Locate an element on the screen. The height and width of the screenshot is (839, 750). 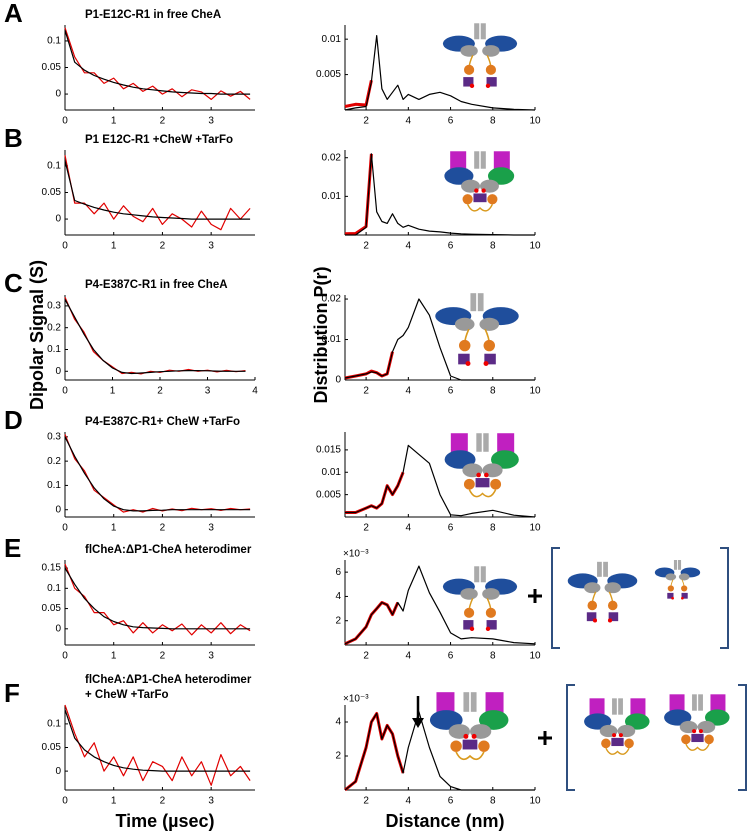
y-tick-label: 0.15 is located at coordinates (52, 568).